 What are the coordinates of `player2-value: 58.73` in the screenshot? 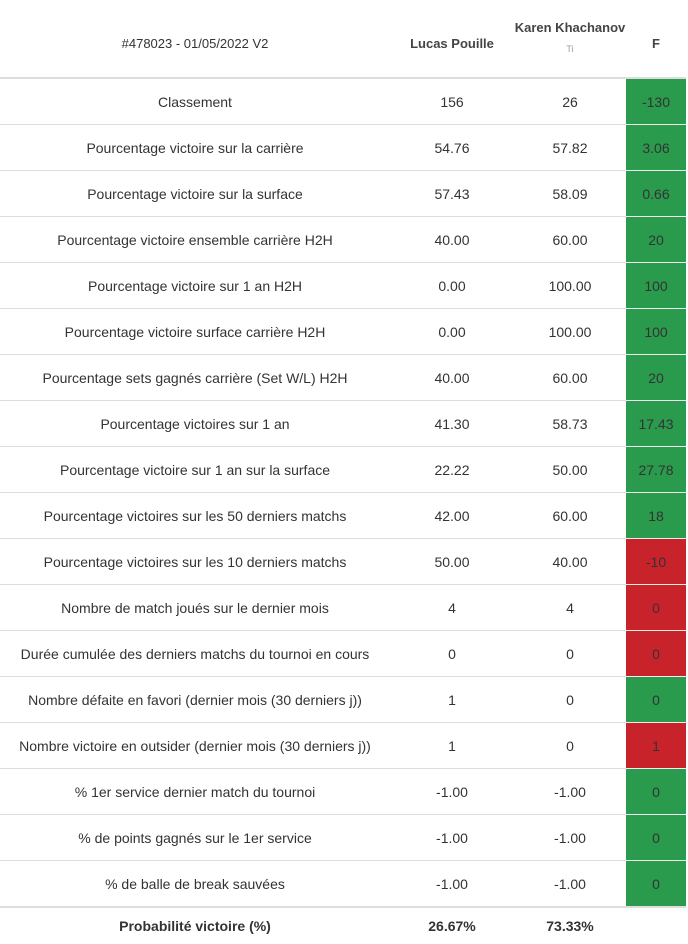 It's located at (570, 423).